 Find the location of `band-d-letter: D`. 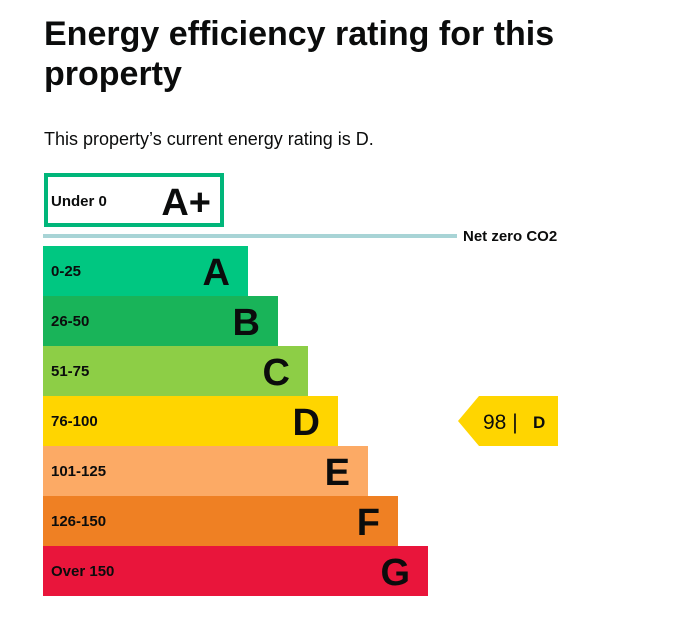

band-d-letter: D is located at coordinates (306, 423).